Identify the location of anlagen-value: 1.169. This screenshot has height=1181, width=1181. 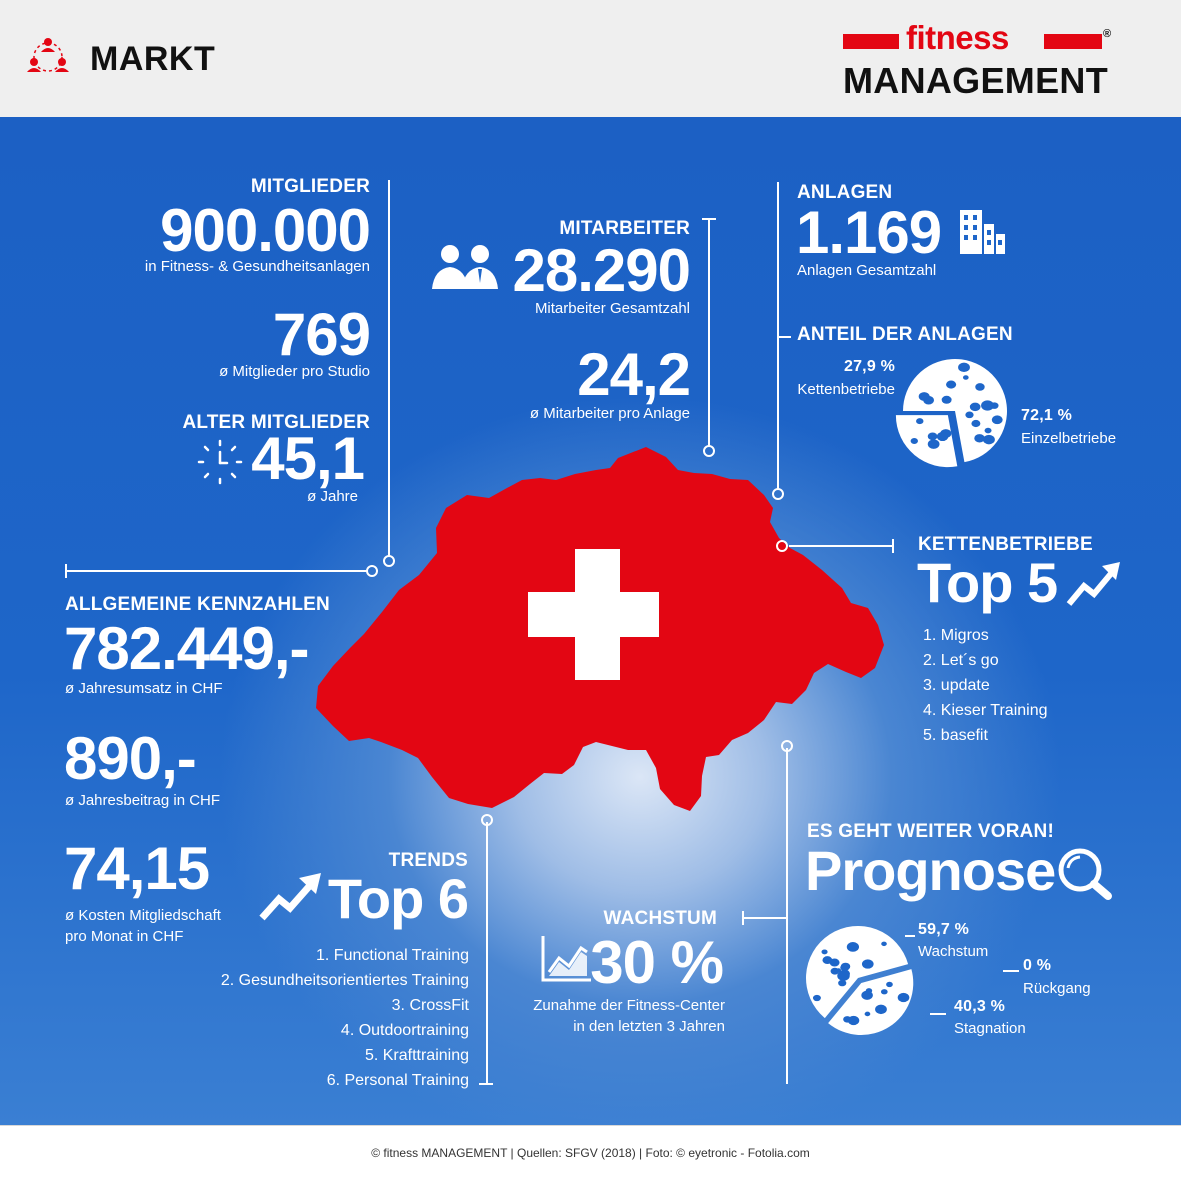
(869, 232).